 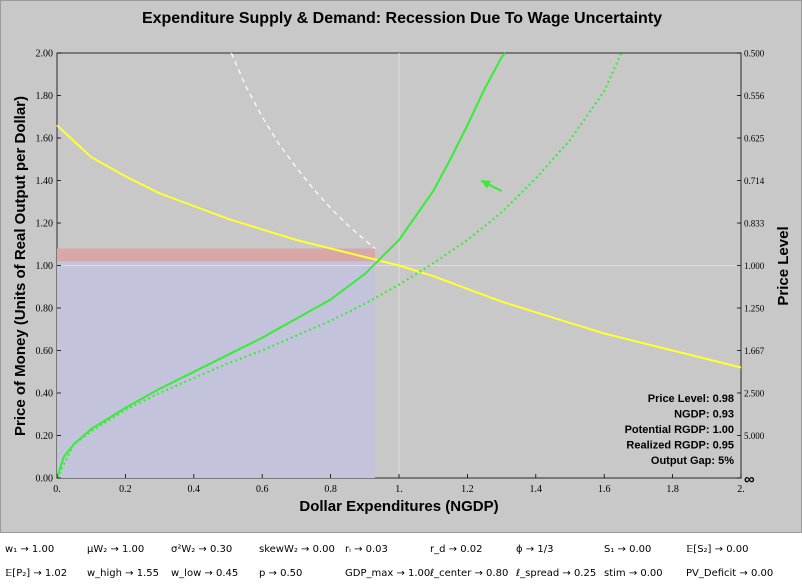 What do you see at coordinates (45, 54) in the screenshot?
I see `y-tick-label: 2.00` at bounding box center [45, 54].